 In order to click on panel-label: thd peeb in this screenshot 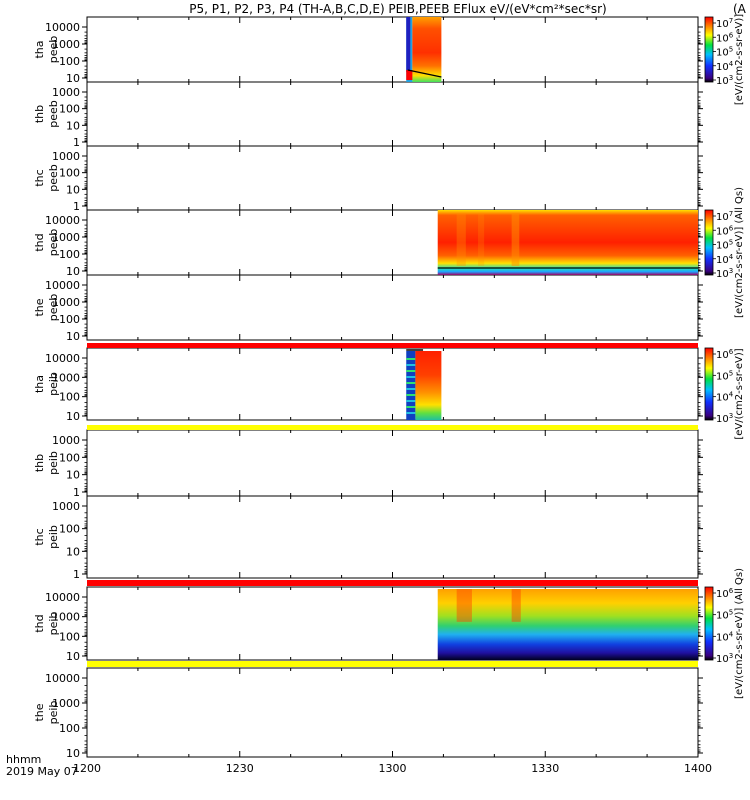, I will do `click(46, 243)`.